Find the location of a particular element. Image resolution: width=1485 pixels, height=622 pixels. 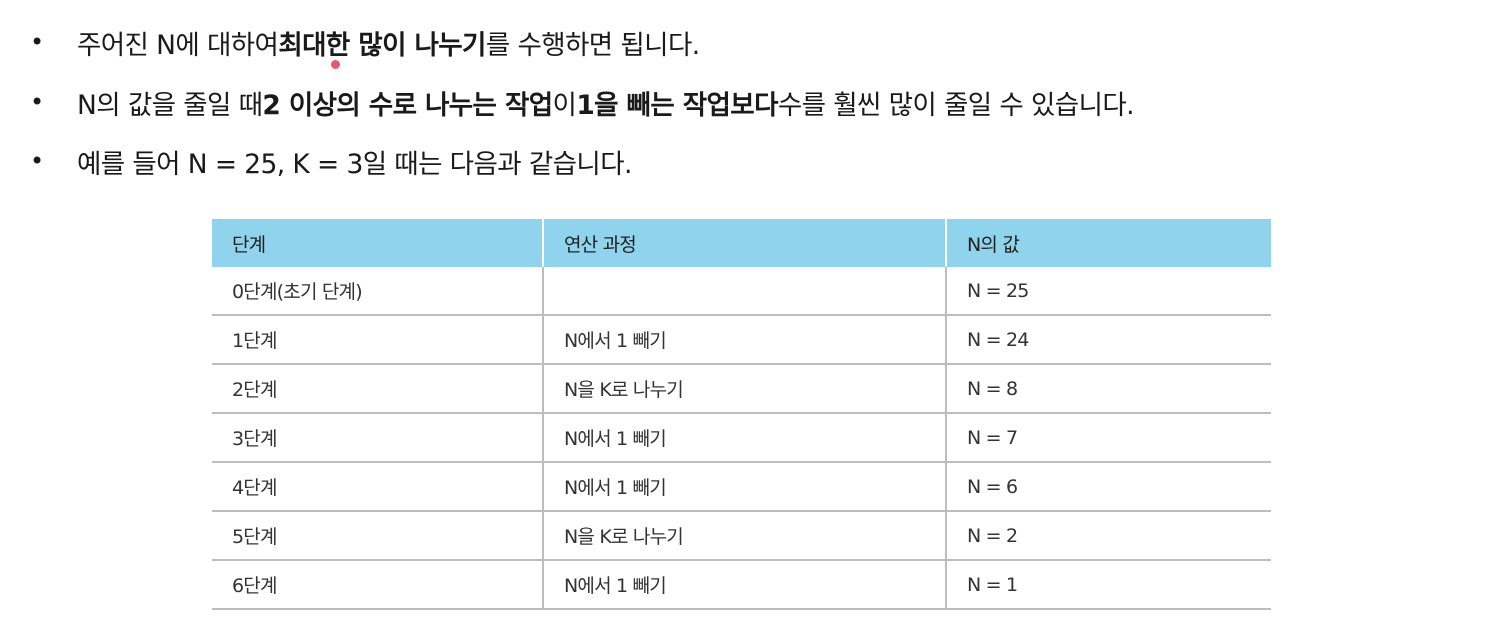

cell-n-value: N = 8 is located at coordinates (1108, 389).